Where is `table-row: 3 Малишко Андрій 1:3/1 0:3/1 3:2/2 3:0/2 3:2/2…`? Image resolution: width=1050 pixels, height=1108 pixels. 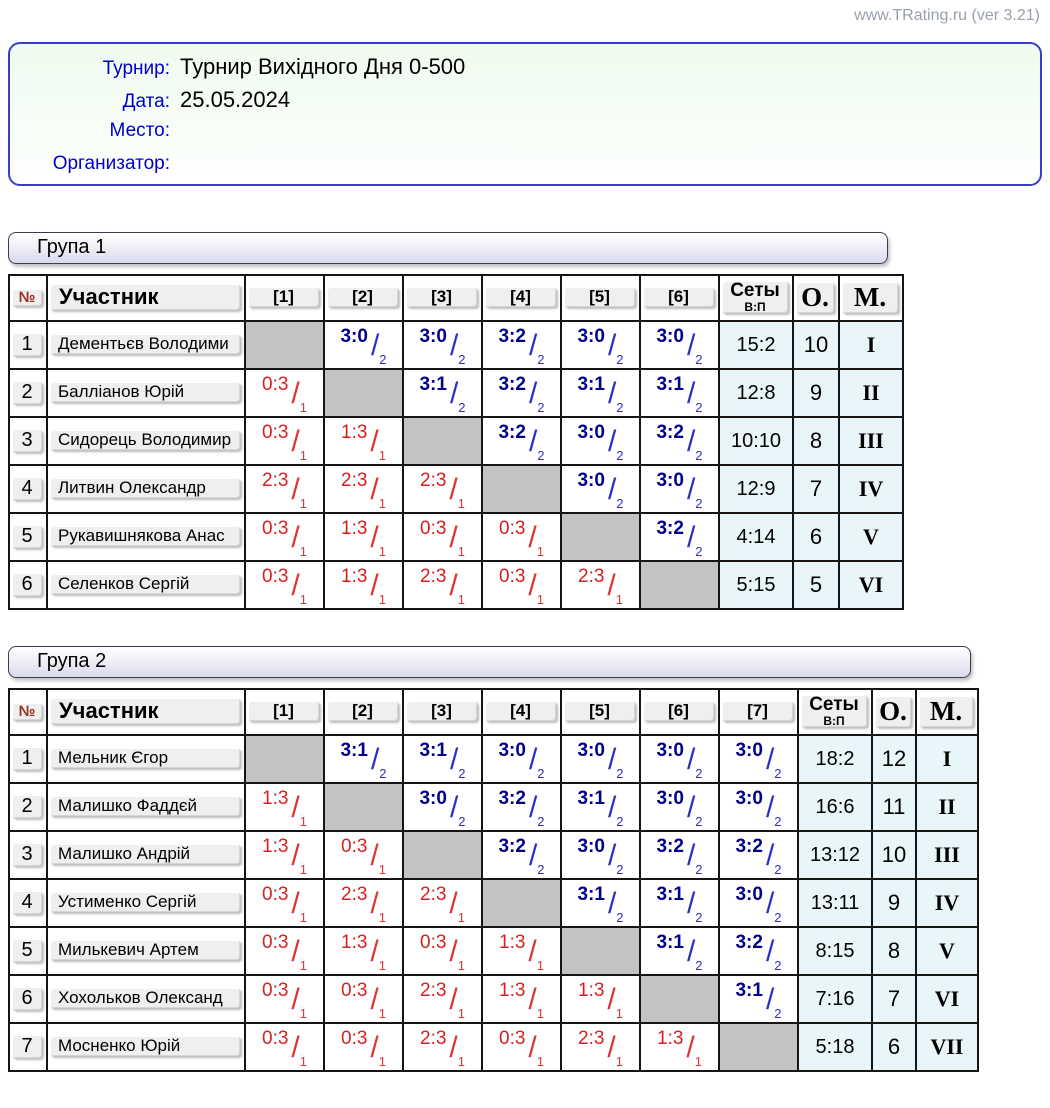 table-row: 3 Малишко Андрій 1:3/1 0:3/1 3:2/2 3:0/2 3:2/2… is located at coordinates (493, 855).